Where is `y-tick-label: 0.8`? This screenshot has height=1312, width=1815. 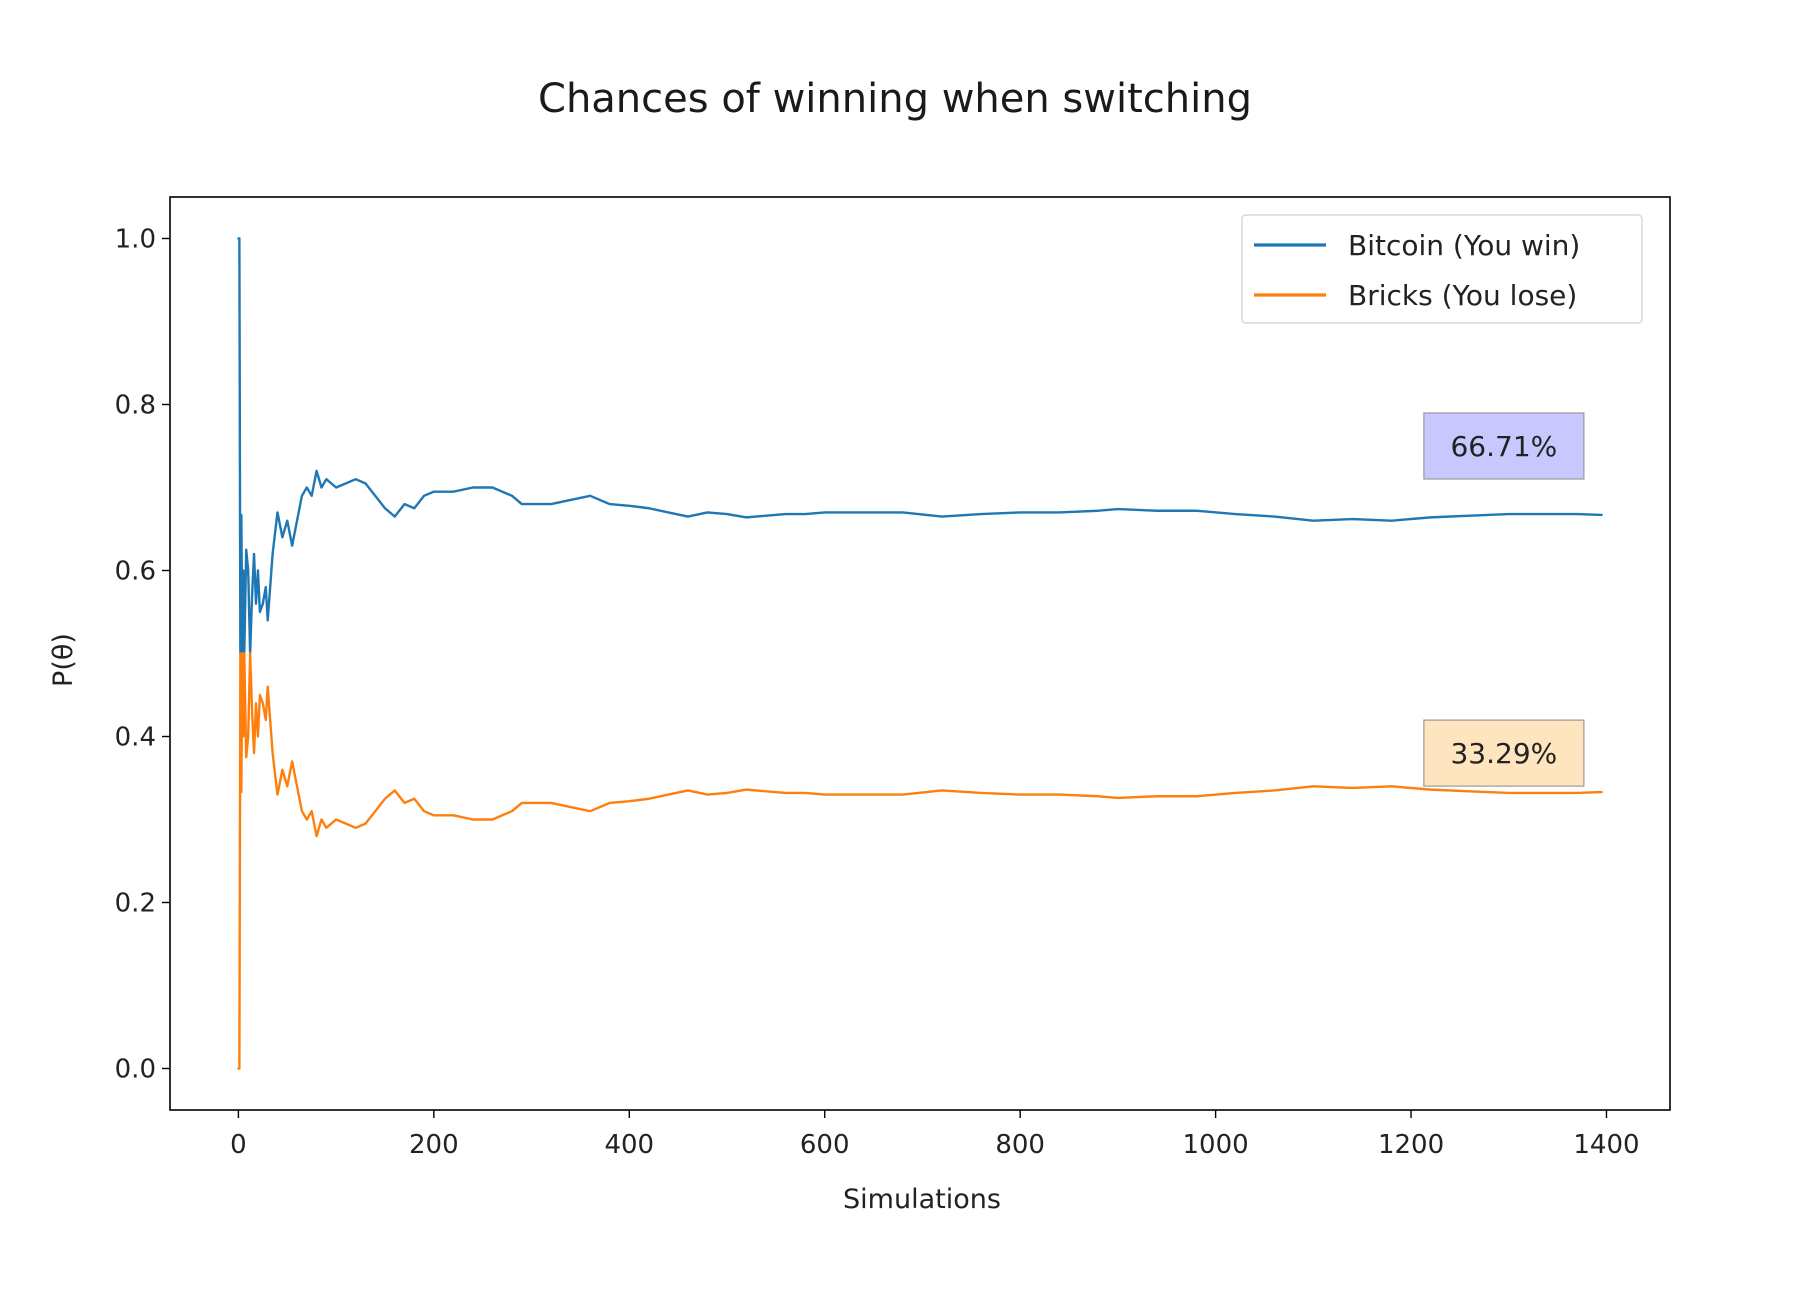
y-tick-label: 0.8 is located at coordinates (135, 406).